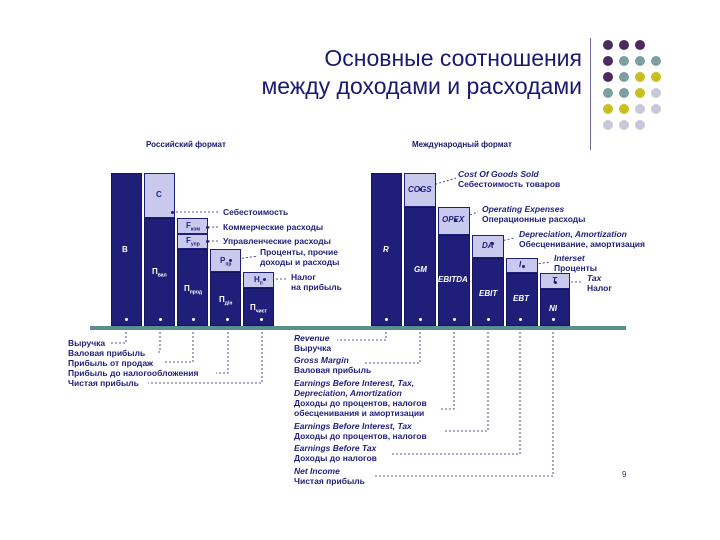 The height and width of the screenshot is (540, 720). I want to click on bar-ebt-label: EBT, so click(521, 298).